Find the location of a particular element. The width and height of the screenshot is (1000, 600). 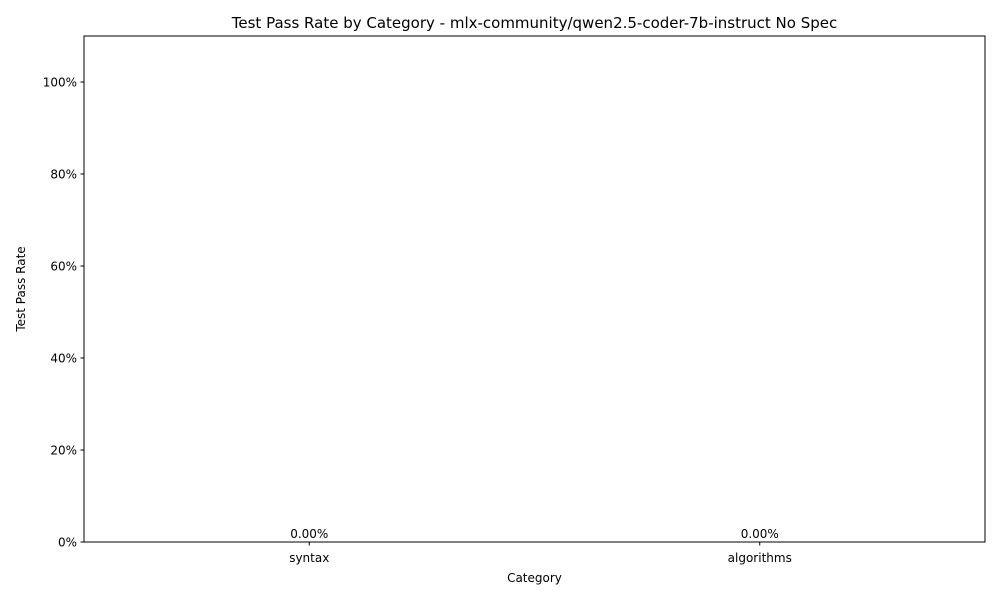

y-axis-label: Test Pass Rate is located at coordinates (21, 289).